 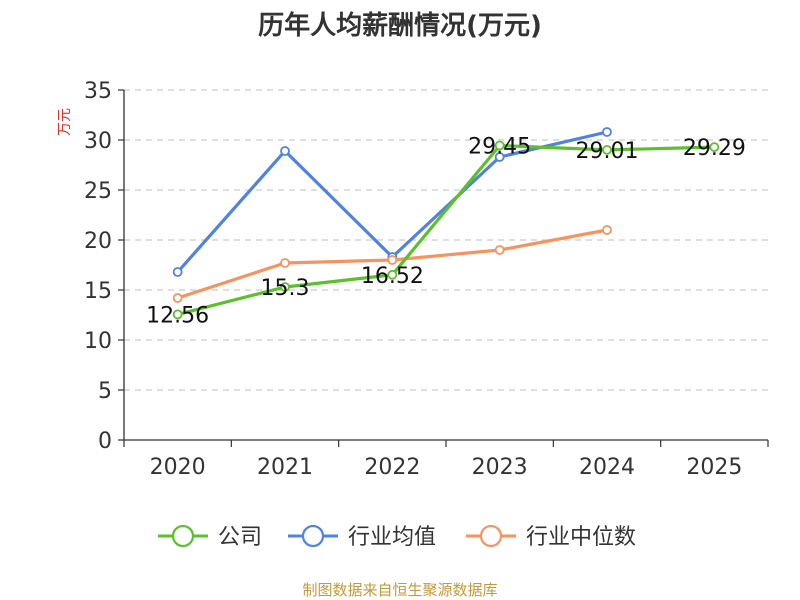 I want to click on y-tick-label: 20, so click(x=98, y=241).